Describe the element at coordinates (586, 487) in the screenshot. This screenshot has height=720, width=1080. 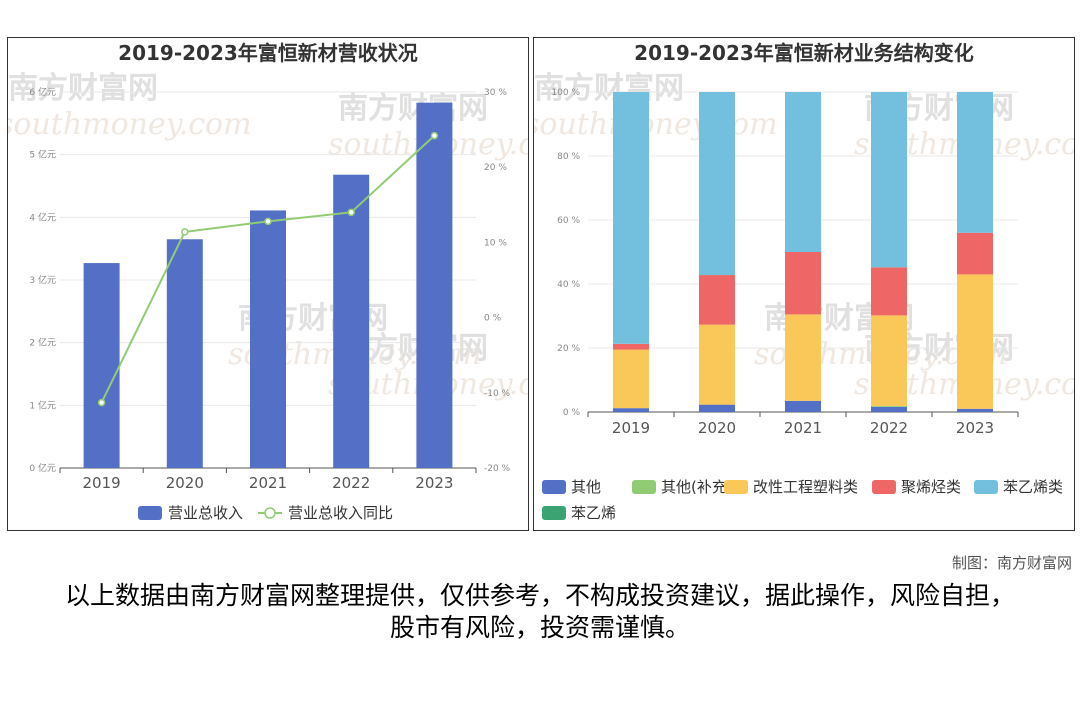
I see `legend-label: 其他` at that location.